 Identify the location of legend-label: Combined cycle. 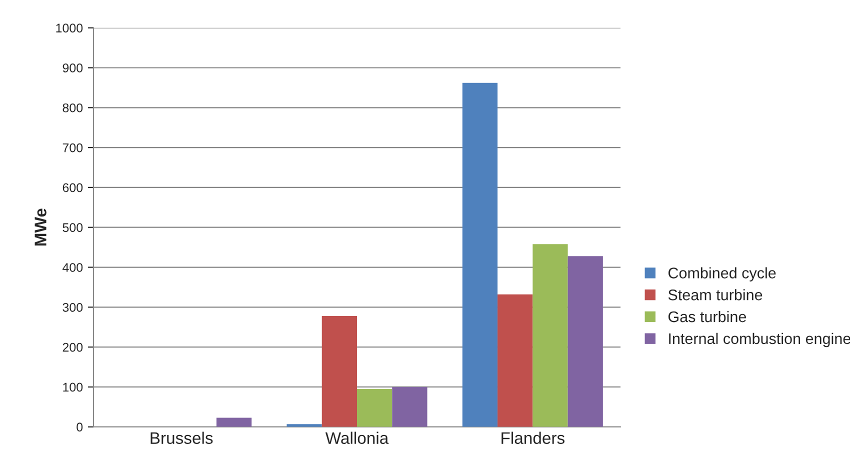
(722, 274).